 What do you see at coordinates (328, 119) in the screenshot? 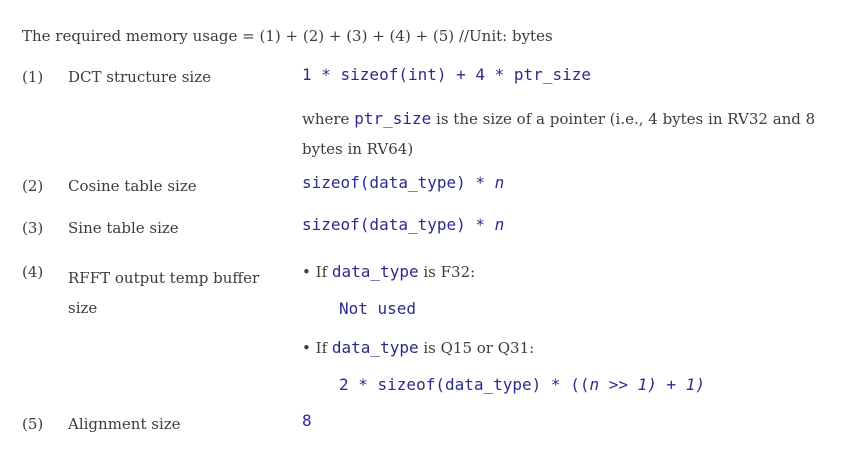
I see `note-prefix: where` at bounding box center [328, 119].